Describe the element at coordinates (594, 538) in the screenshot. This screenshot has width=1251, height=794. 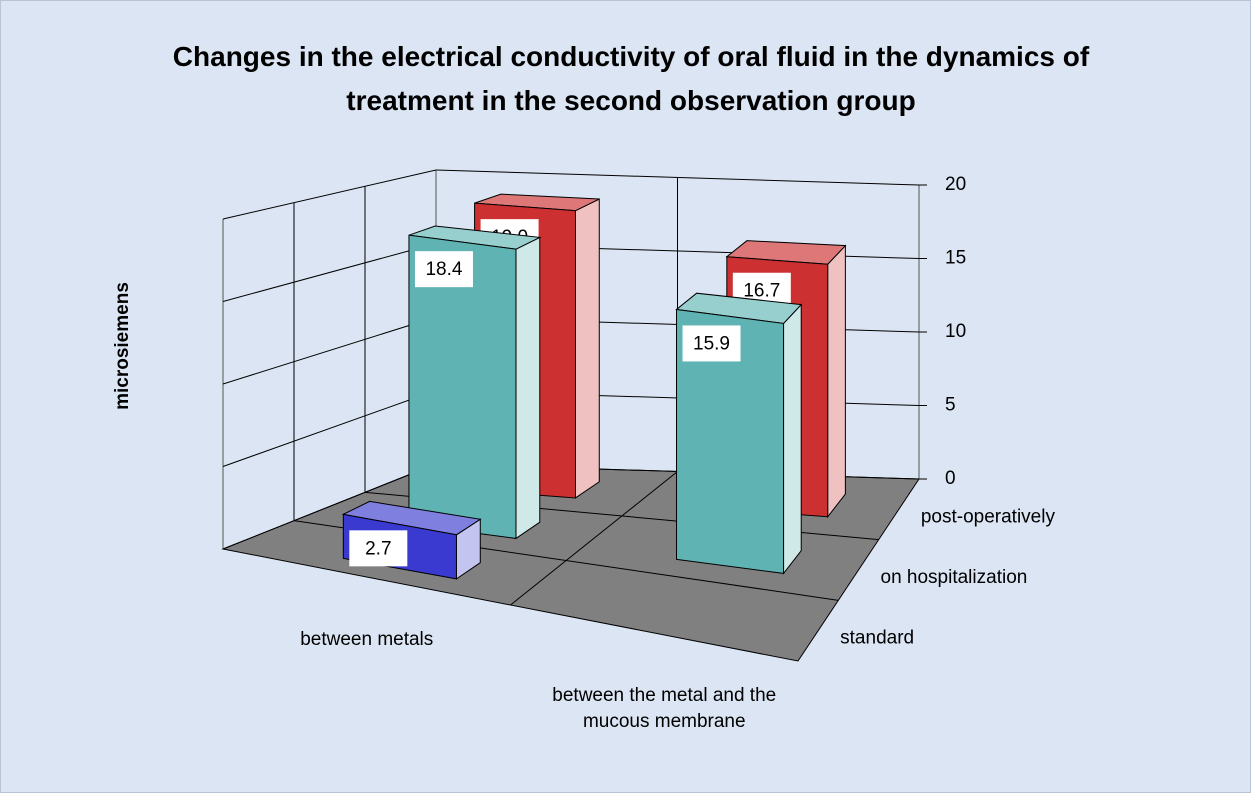
I see `floor-divider` at that location.